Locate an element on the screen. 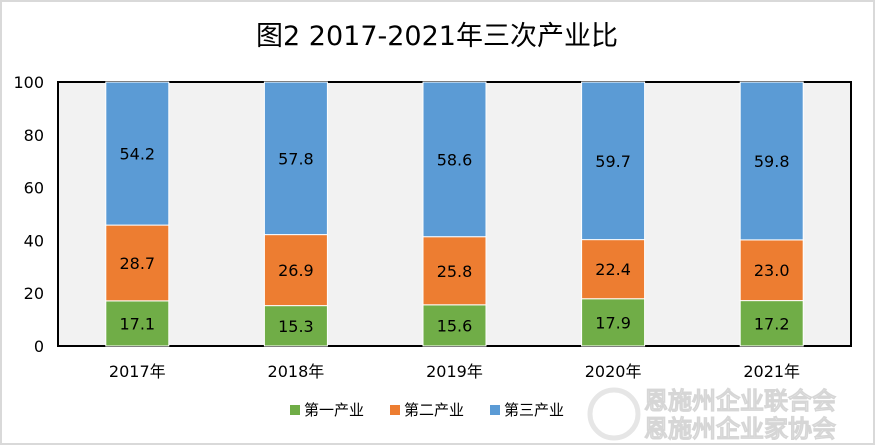 This screenshot has width=875, height=445. legend-label: 第二产业 is located at coordinates (434, 410).